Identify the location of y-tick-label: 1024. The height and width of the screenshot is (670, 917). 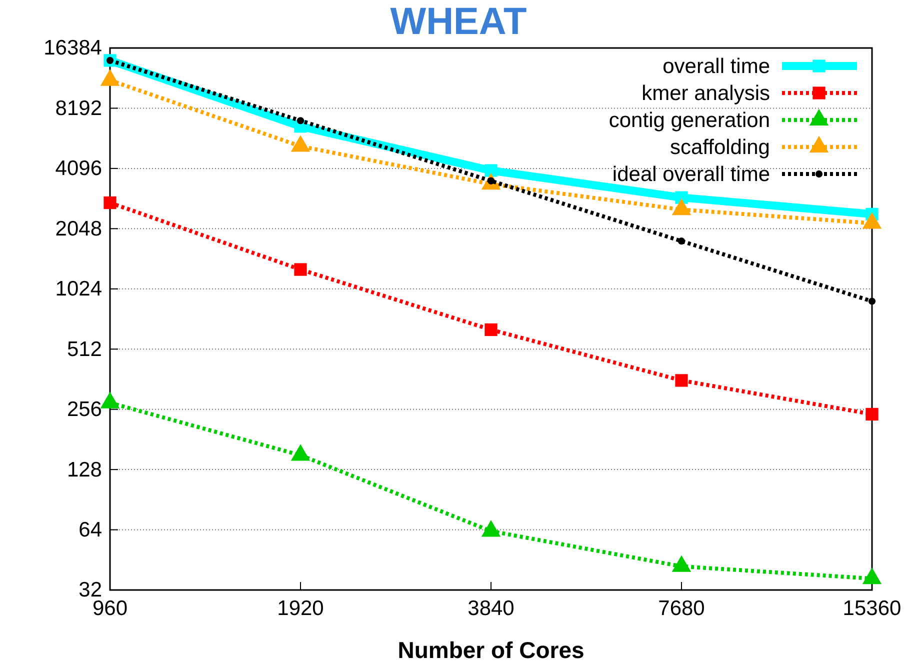
(78, 289).